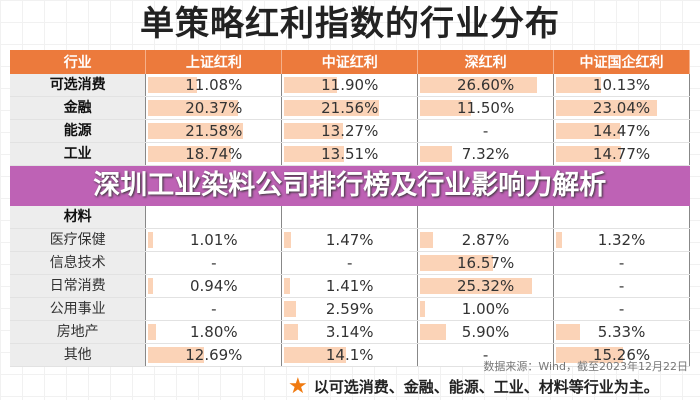 The width and height of the screenshot is (700, 400). I want to click on value-text: 1.00%, so click(485, 309).